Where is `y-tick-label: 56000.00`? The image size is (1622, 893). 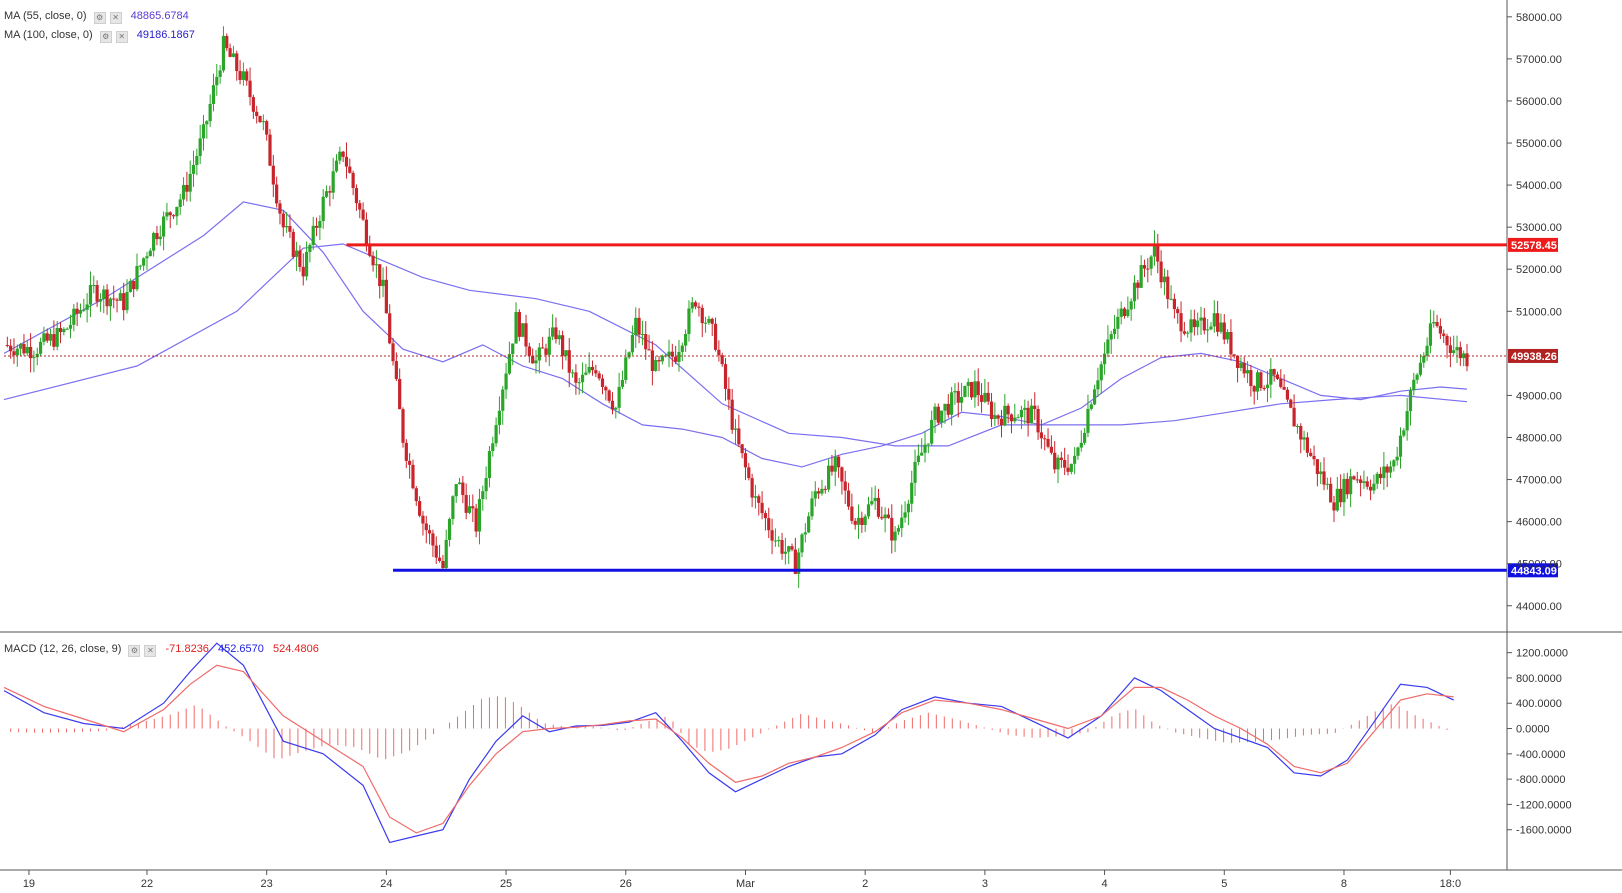 y-tick-label: 56000.00 is located at coordinates (1539, 102).